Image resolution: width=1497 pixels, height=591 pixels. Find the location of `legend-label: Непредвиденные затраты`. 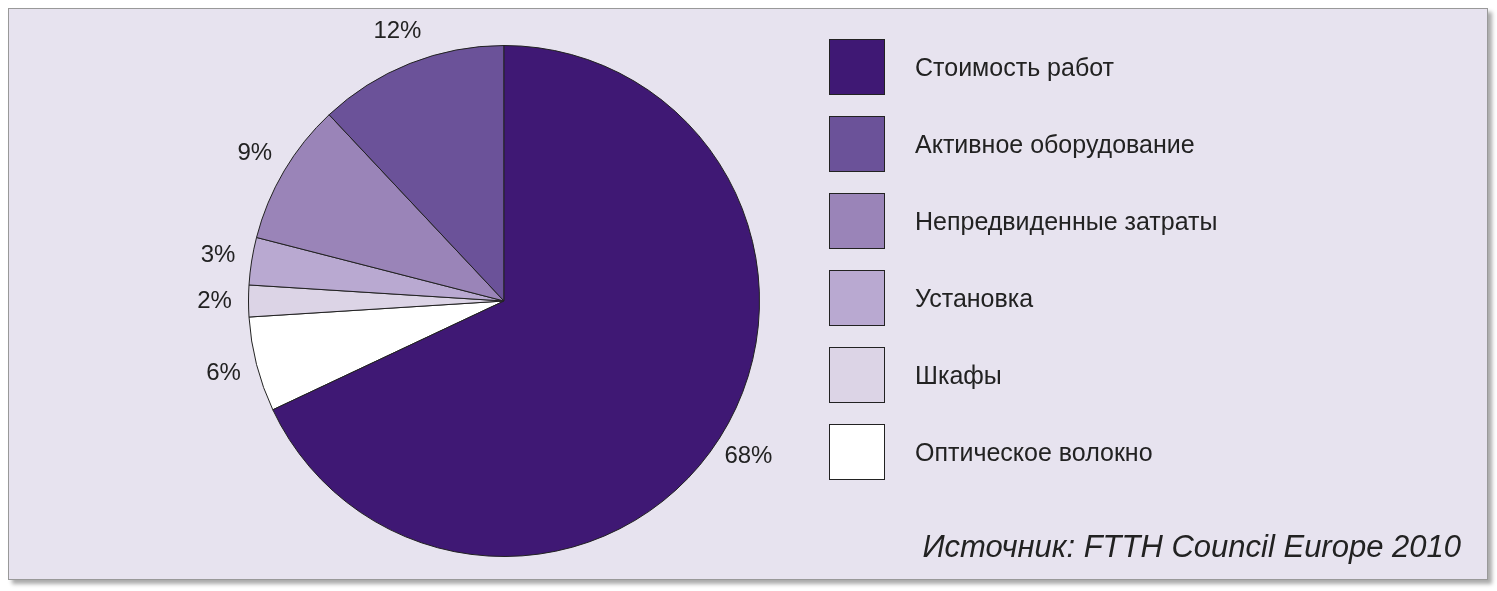

legend-label: Непредвиденные затраты is located at coordinates (1066, 221).